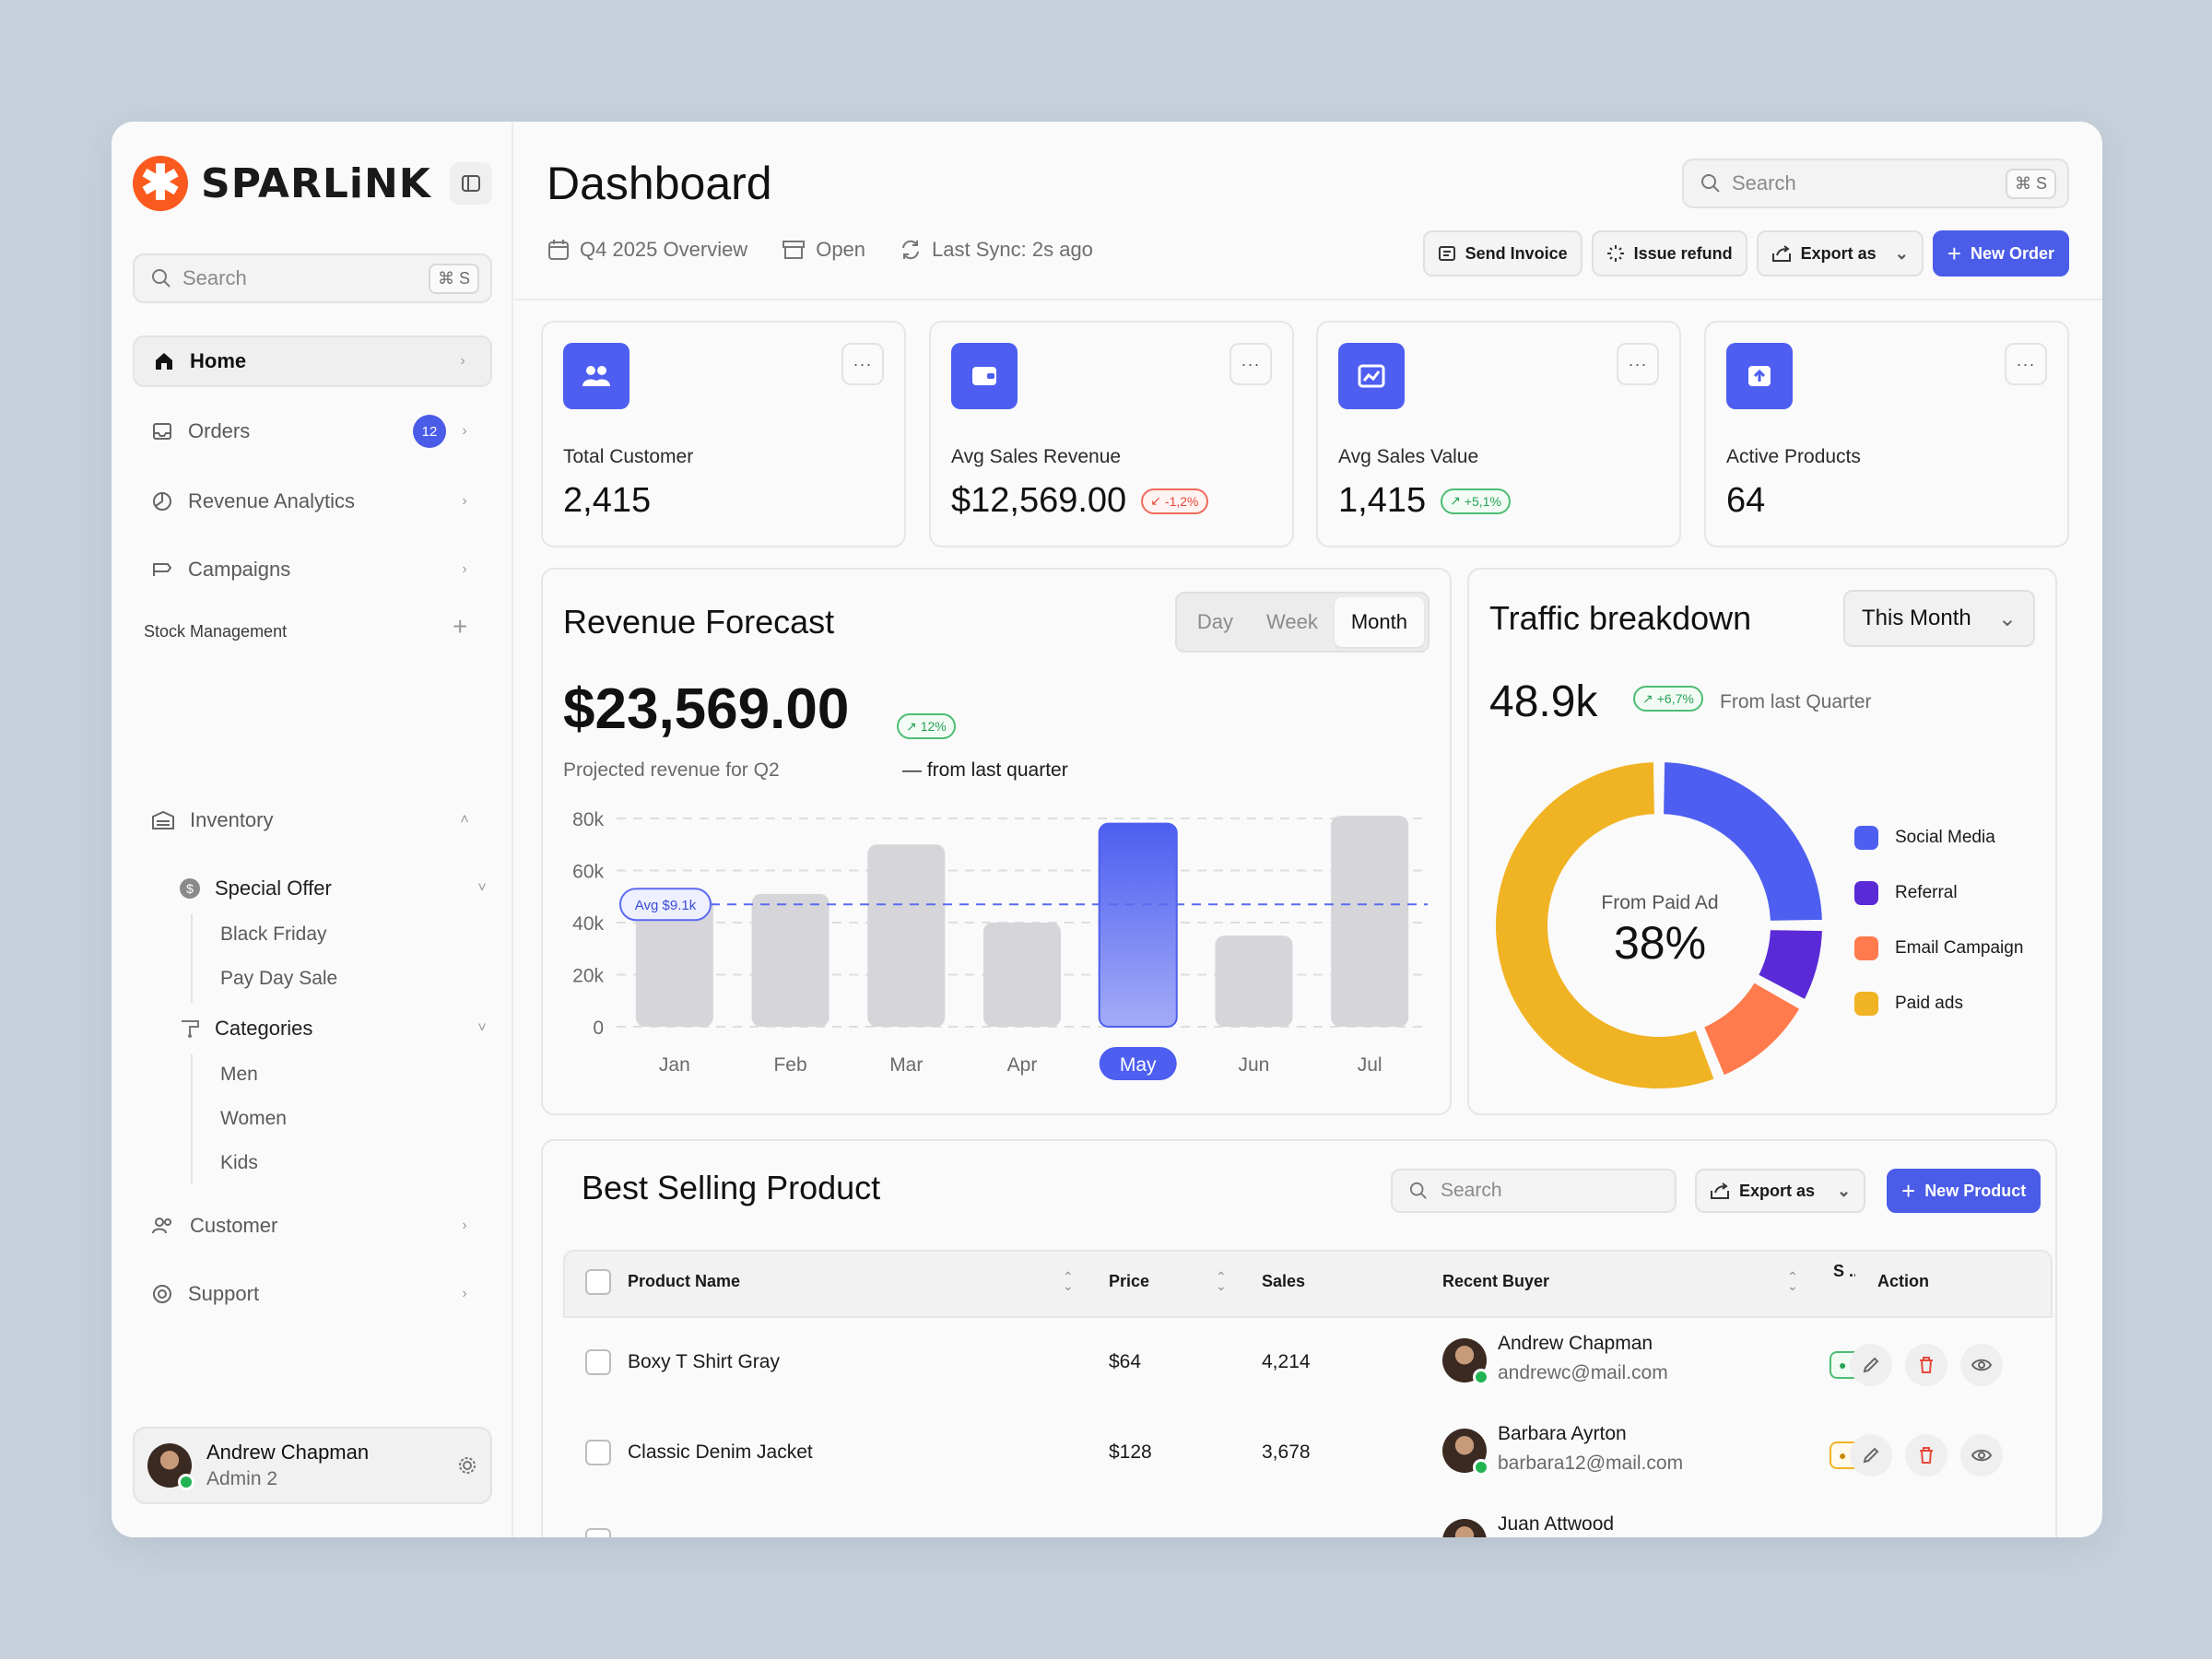 Image resolution: width=2212 pixels, height=1659 pixels. I want to click on logo: ✱ SPARLiNK, so click(312, 183).